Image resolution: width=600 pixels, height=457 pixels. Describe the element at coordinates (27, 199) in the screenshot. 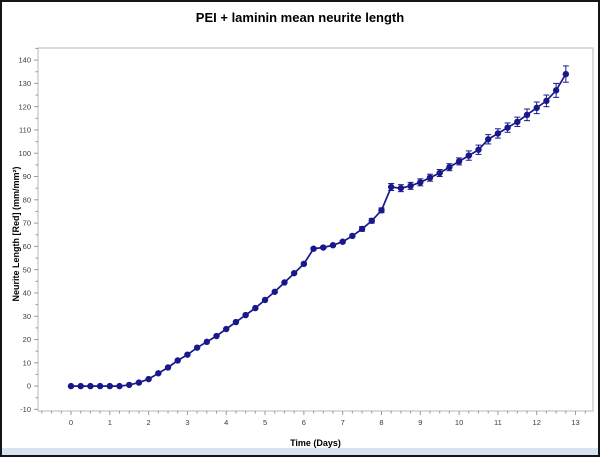

I see `y-tick-label: 80` at that location.